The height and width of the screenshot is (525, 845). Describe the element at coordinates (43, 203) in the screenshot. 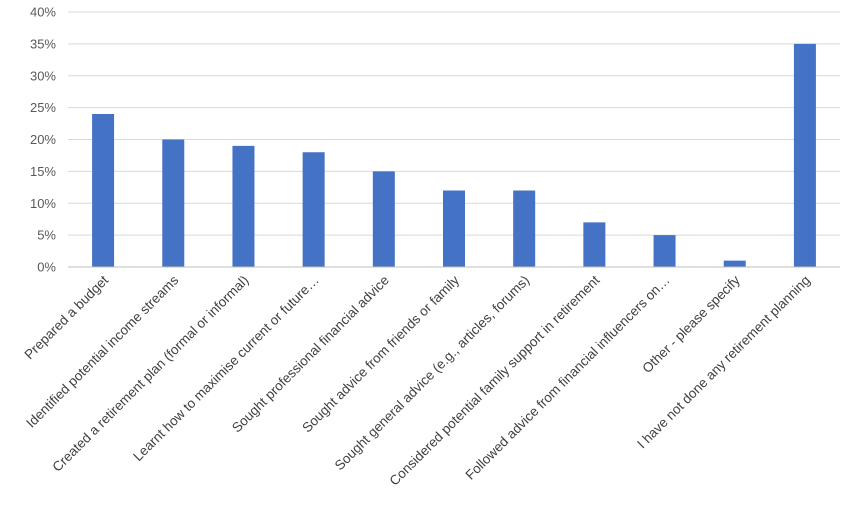

I see `y-tick-label: 10%` at that location.